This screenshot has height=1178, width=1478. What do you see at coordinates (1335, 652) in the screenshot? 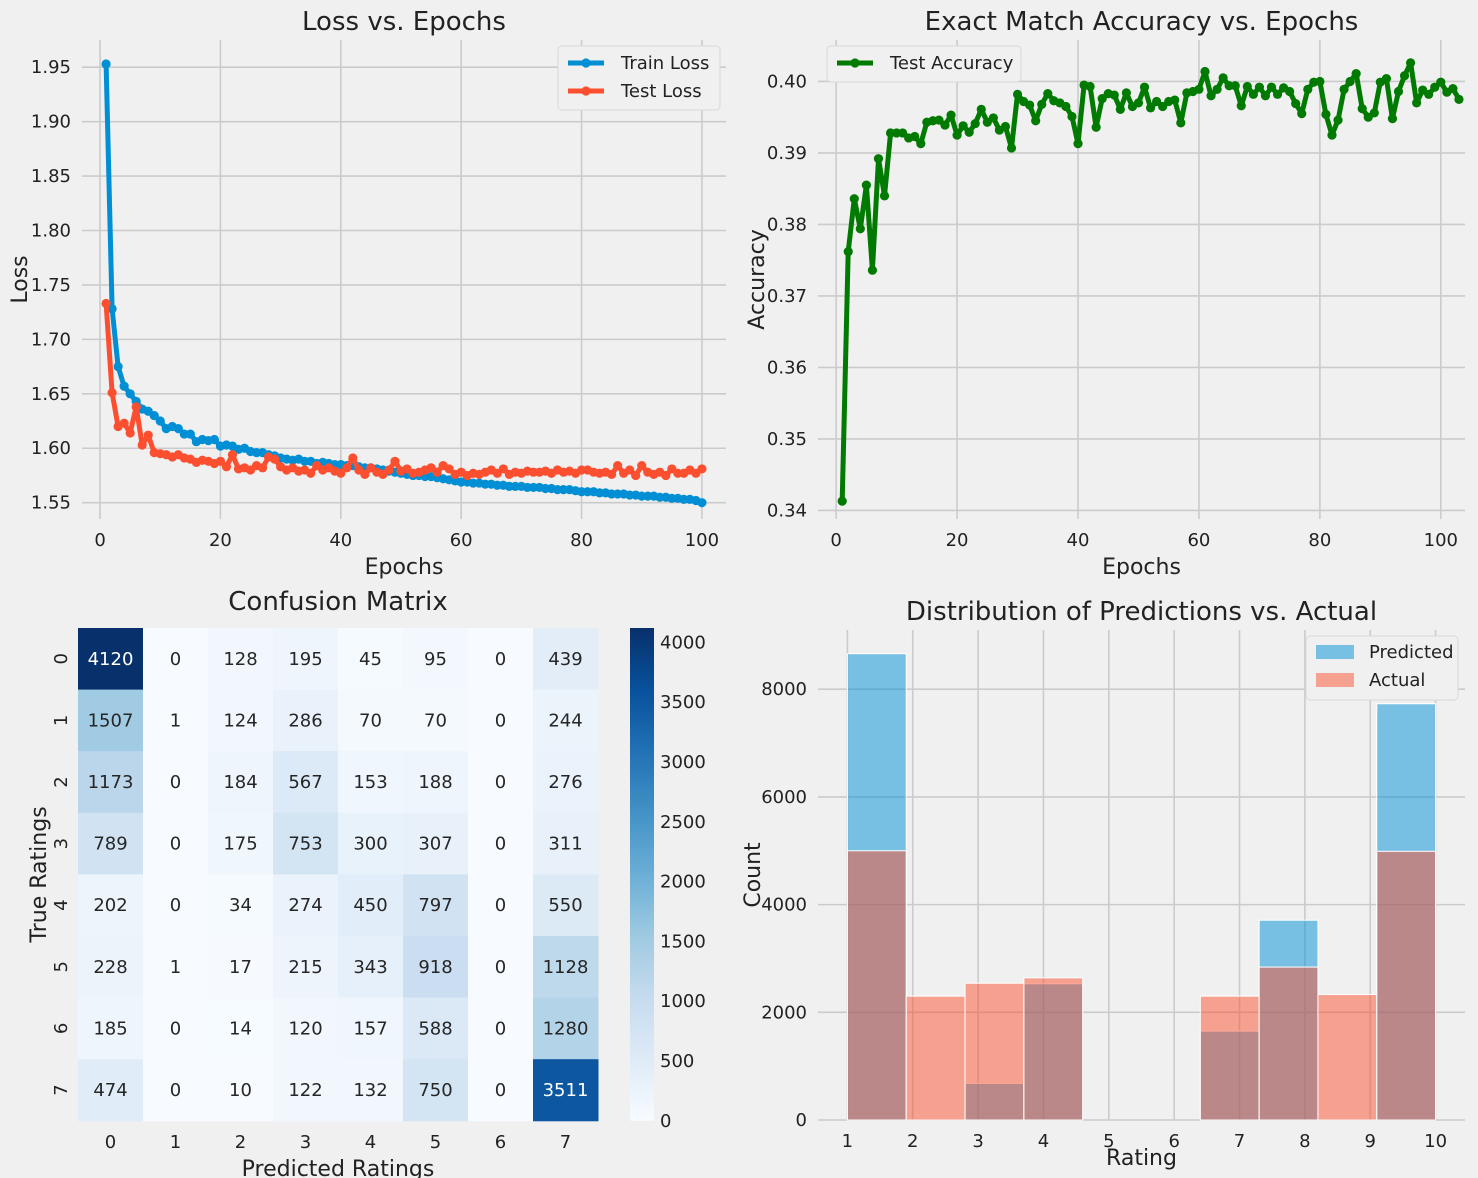
I see `legend-swatch` at bounding box center [1335, 652].